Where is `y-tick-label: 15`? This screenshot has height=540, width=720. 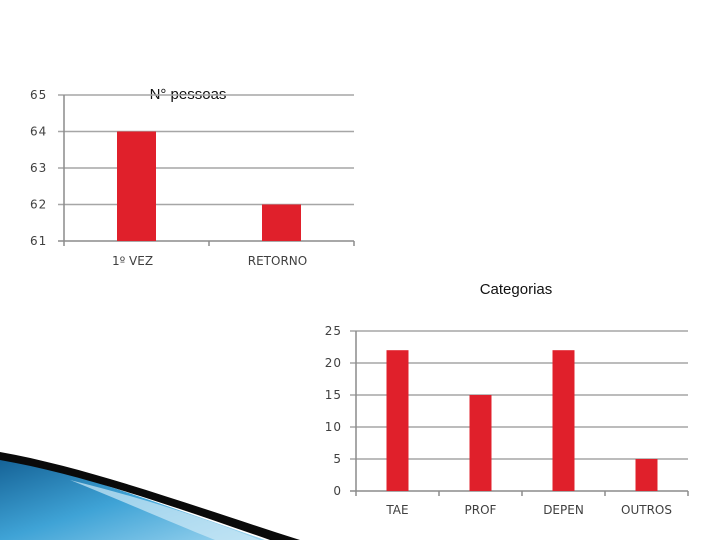 y-tick-label: 15 is located at coordinates (333, 395).